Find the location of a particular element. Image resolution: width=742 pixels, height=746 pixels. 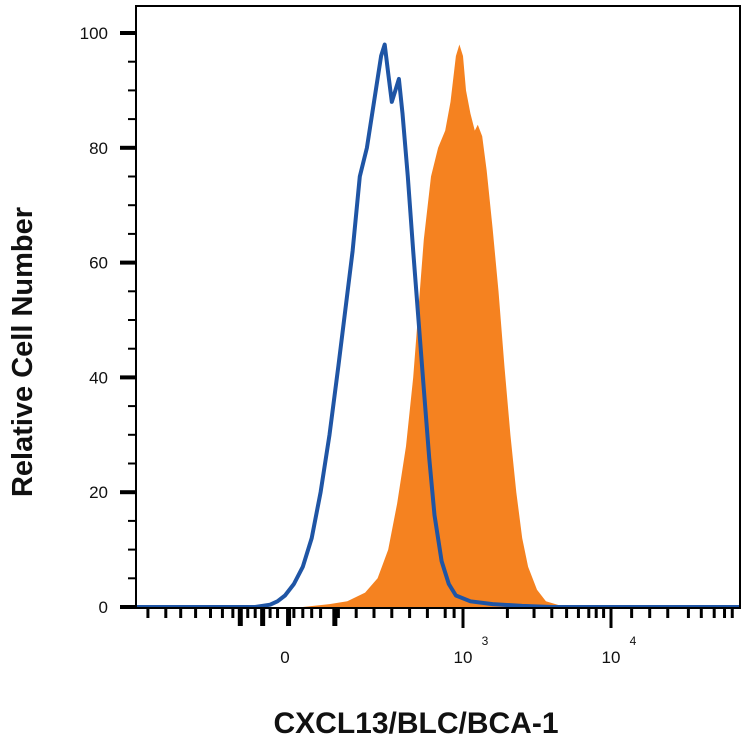

y-axis-ticks: 0 20 40 60 80 100 is located at coordinates (108, 320).